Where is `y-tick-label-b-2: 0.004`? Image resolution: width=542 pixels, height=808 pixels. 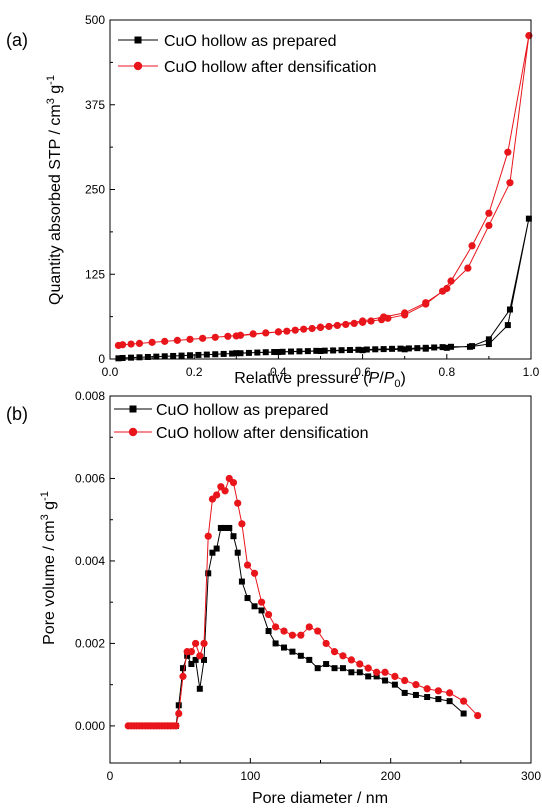
y-tick-label-b-2: 0.004 is located at coordinates (90, 561).